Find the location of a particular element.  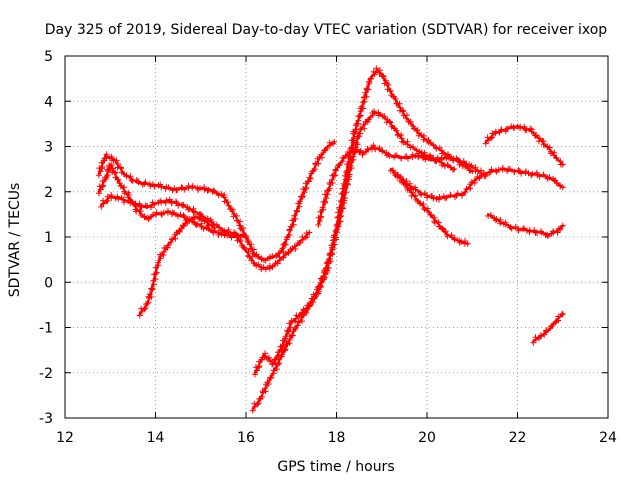

x-axis-label: GPS time / hours is located at coordinates (335, 467).